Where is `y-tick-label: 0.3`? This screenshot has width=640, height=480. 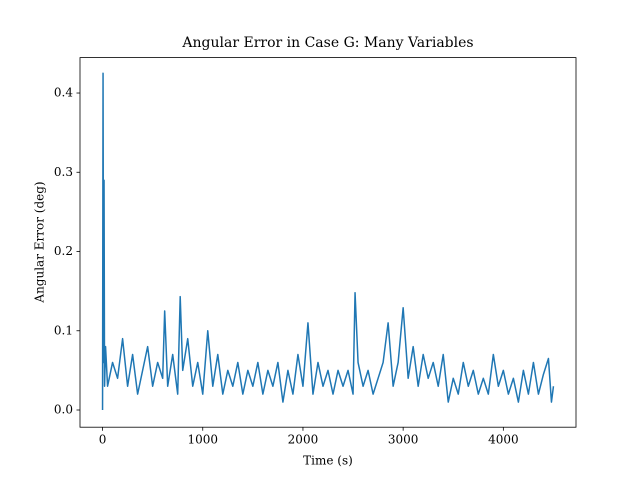 y-tick-label: 0.3 is located at coordinates (63, 172).